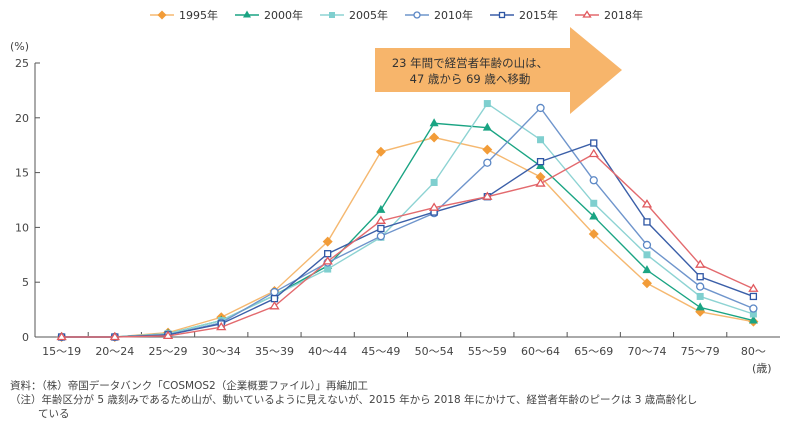 The image size is (790, 437). I want to click on legend-item: 1995年, so click(184, 15).